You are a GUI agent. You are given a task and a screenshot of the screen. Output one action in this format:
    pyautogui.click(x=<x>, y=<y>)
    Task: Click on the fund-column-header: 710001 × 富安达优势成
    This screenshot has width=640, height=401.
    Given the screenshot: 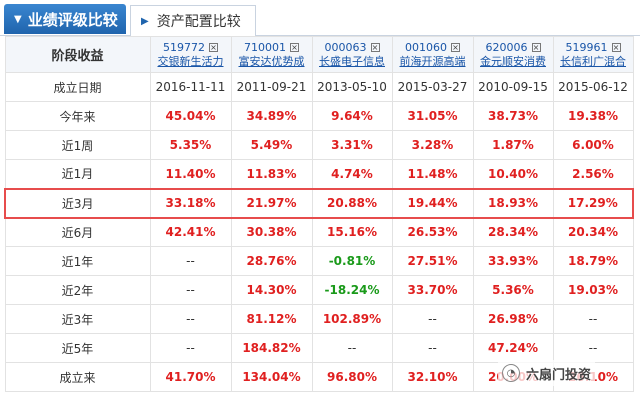 What is the action you would take?
    pyautogui.click(x=271, y=54)
    